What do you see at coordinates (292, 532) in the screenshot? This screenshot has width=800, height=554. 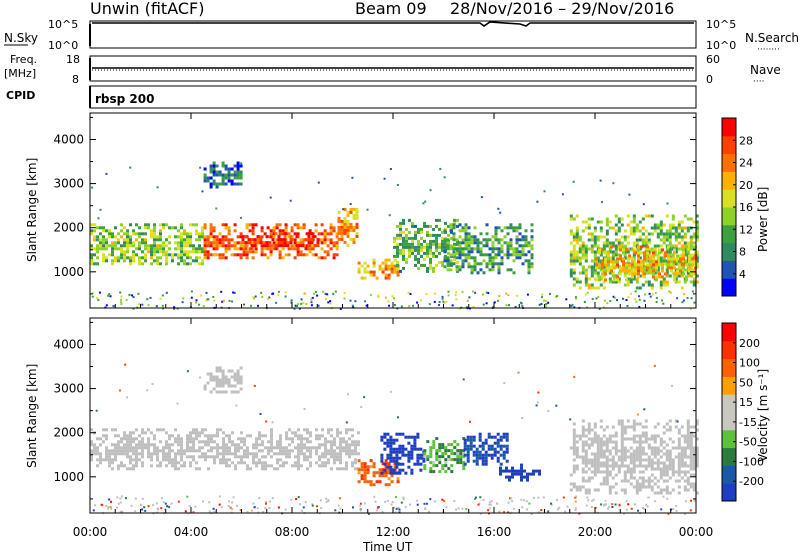 I see `xtick-label: 08:00` at bounding box center [292, 532].